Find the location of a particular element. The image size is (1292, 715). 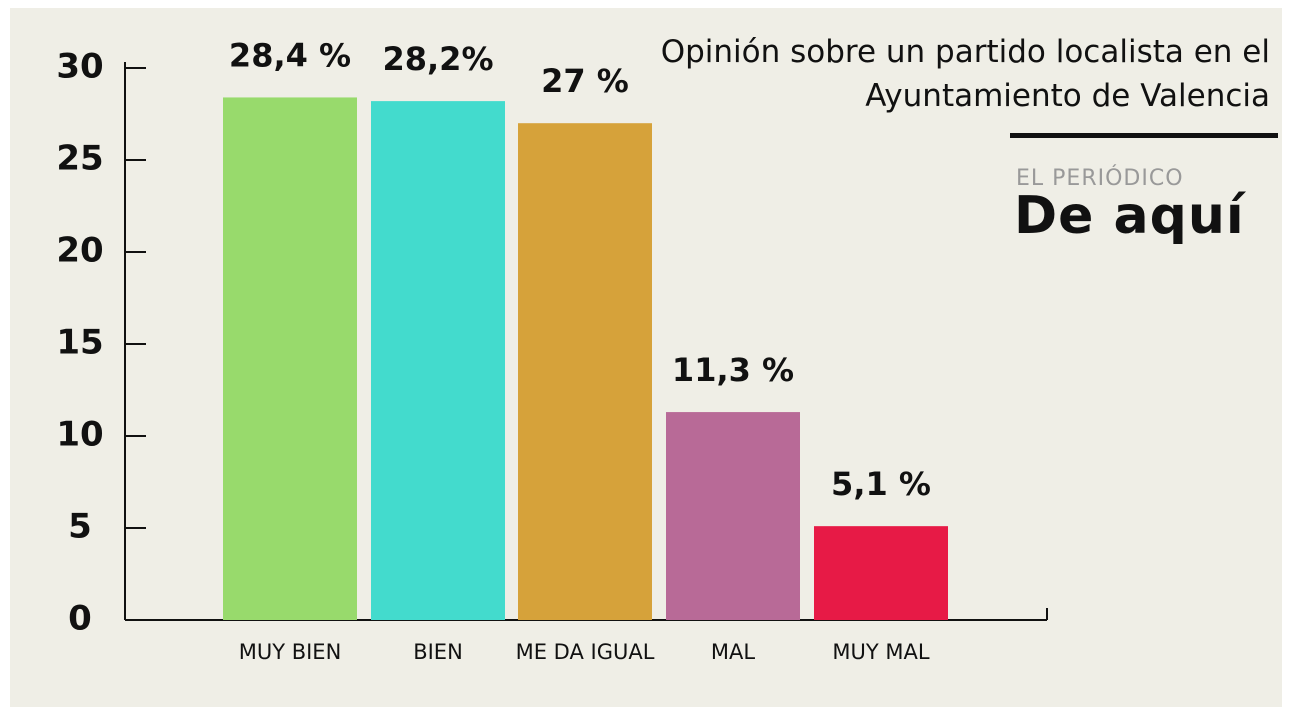

y-tick-label: 15 is located at coordinates (79, 343).